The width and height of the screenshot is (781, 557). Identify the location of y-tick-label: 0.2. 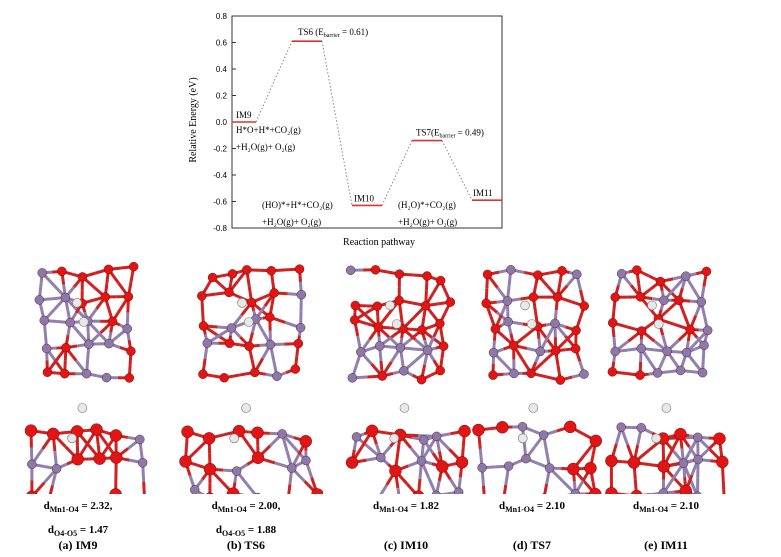
(222, 96).